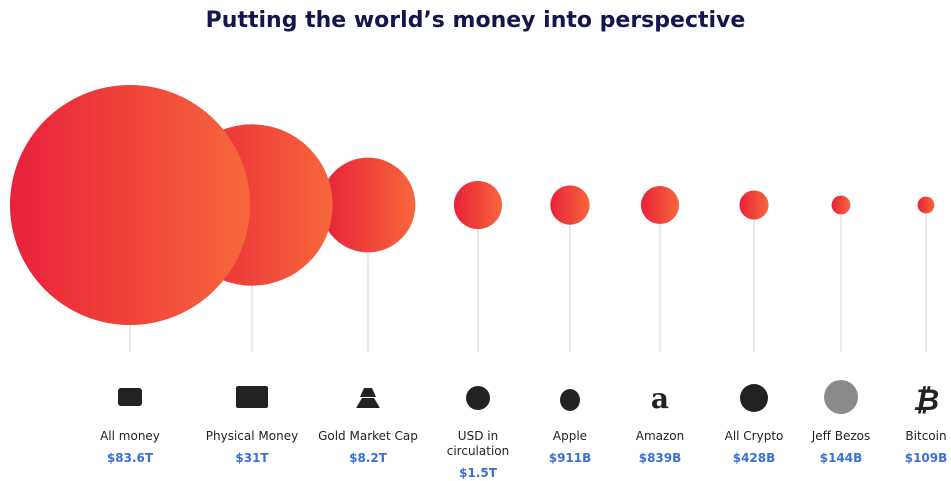 The image size is (951, 481). I want to click on icon-bitcoin: ₿, so click(926, 400).